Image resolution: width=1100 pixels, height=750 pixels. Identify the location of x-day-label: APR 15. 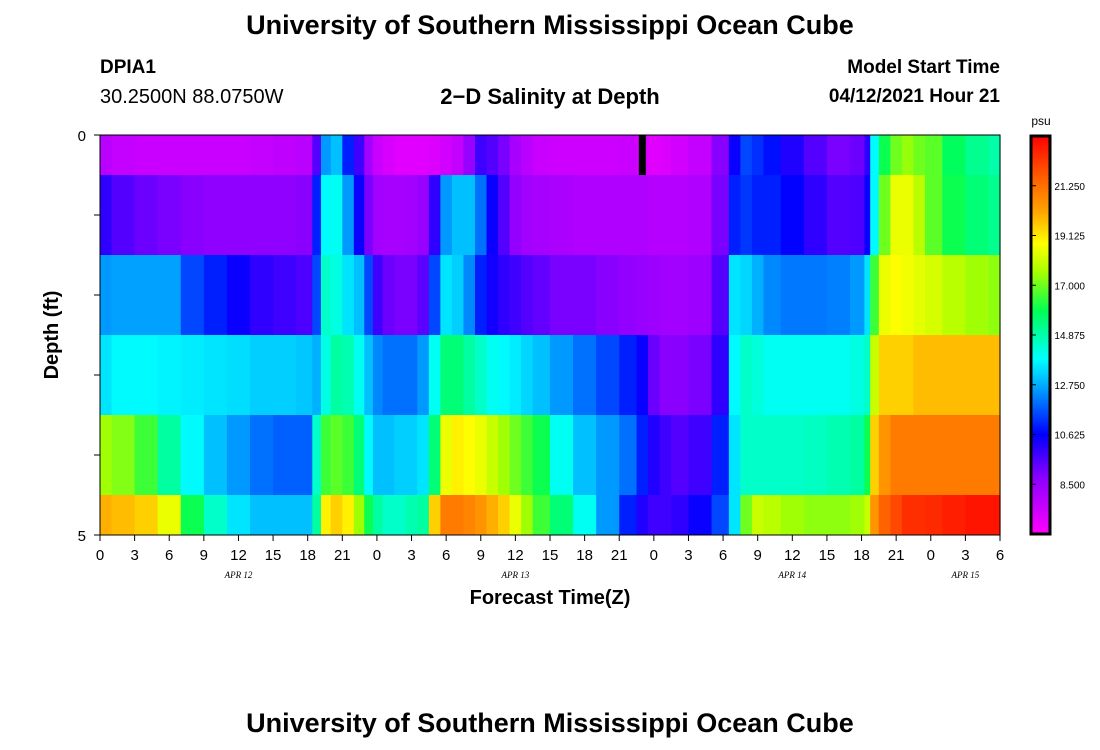
(965, 575).